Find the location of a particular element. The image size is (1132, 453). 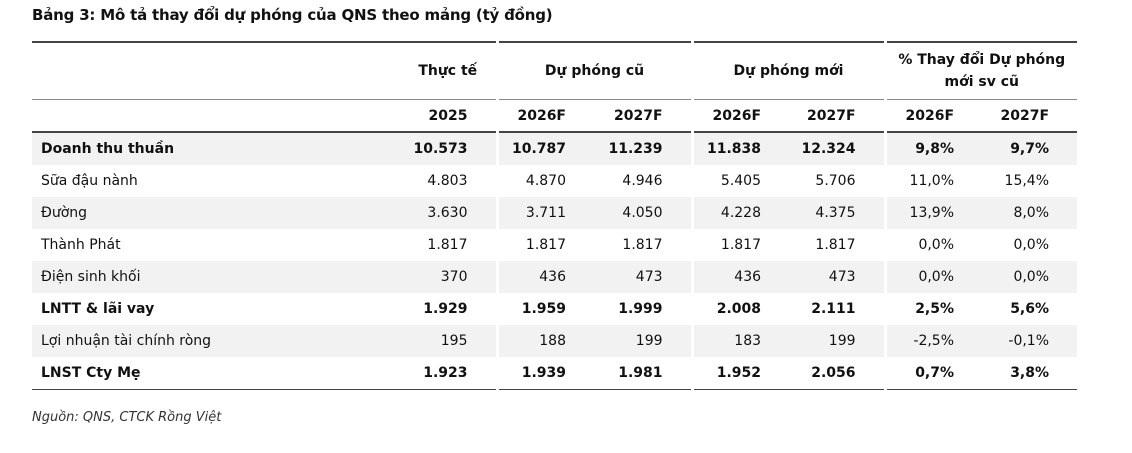

group-header: % Thay đổi Dự phóng mới sv cũ is located at coordinates (980, 71).